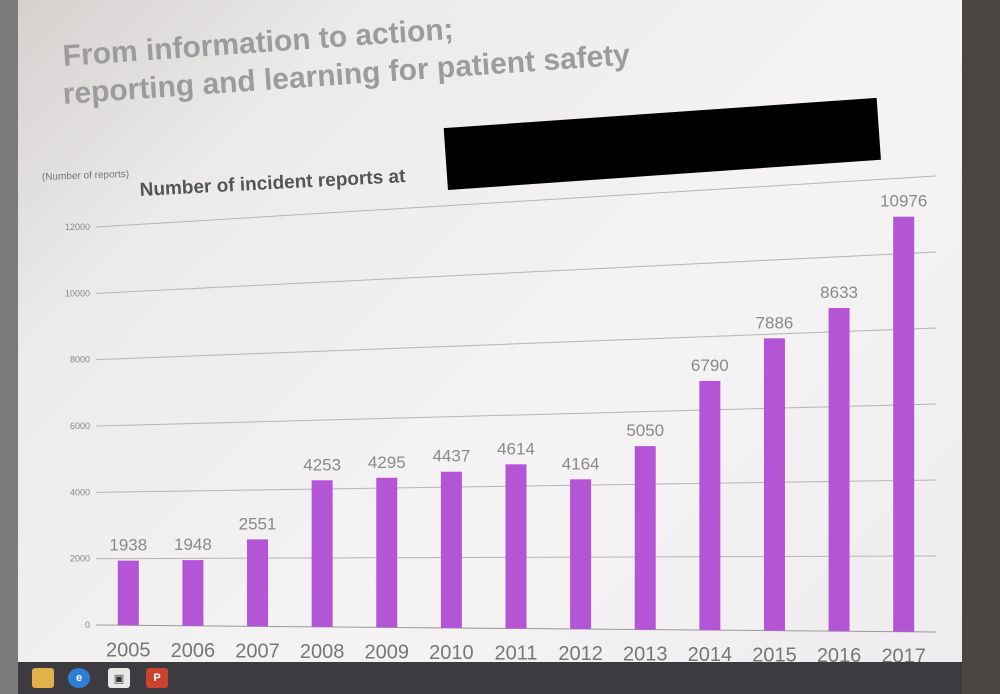 The height and width of the screenshot is (694, 1000). I want to click on powerpoint-icon: P, so click(157, 678).